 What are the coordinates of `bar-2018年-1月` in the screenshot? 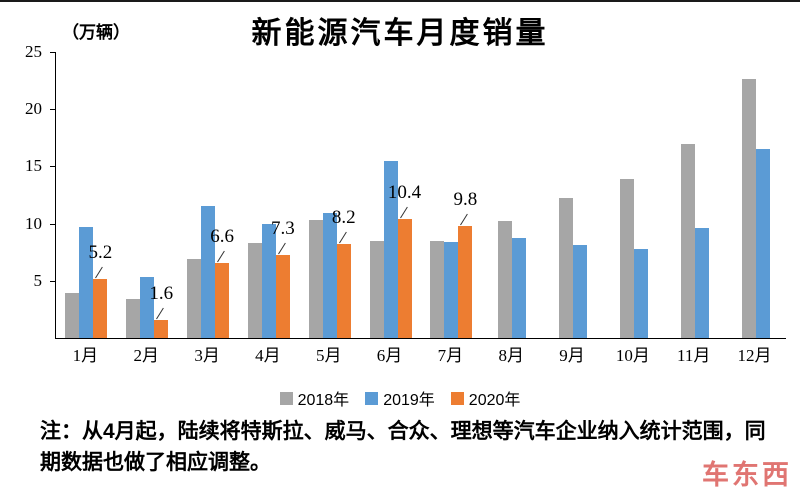 It's located at (72, 315).